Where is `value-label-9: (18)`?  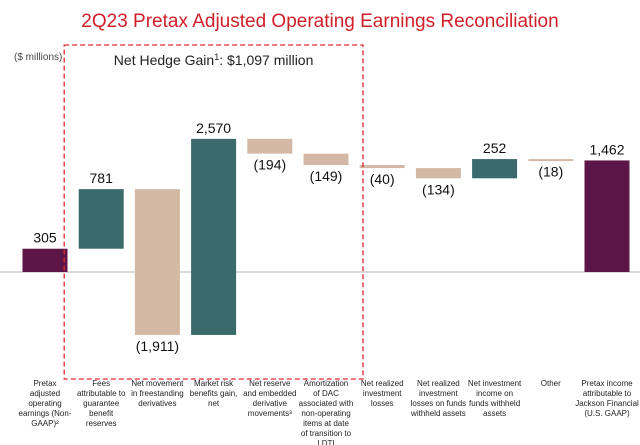
value-label-9: (18) is located at coordinates (550, 171).